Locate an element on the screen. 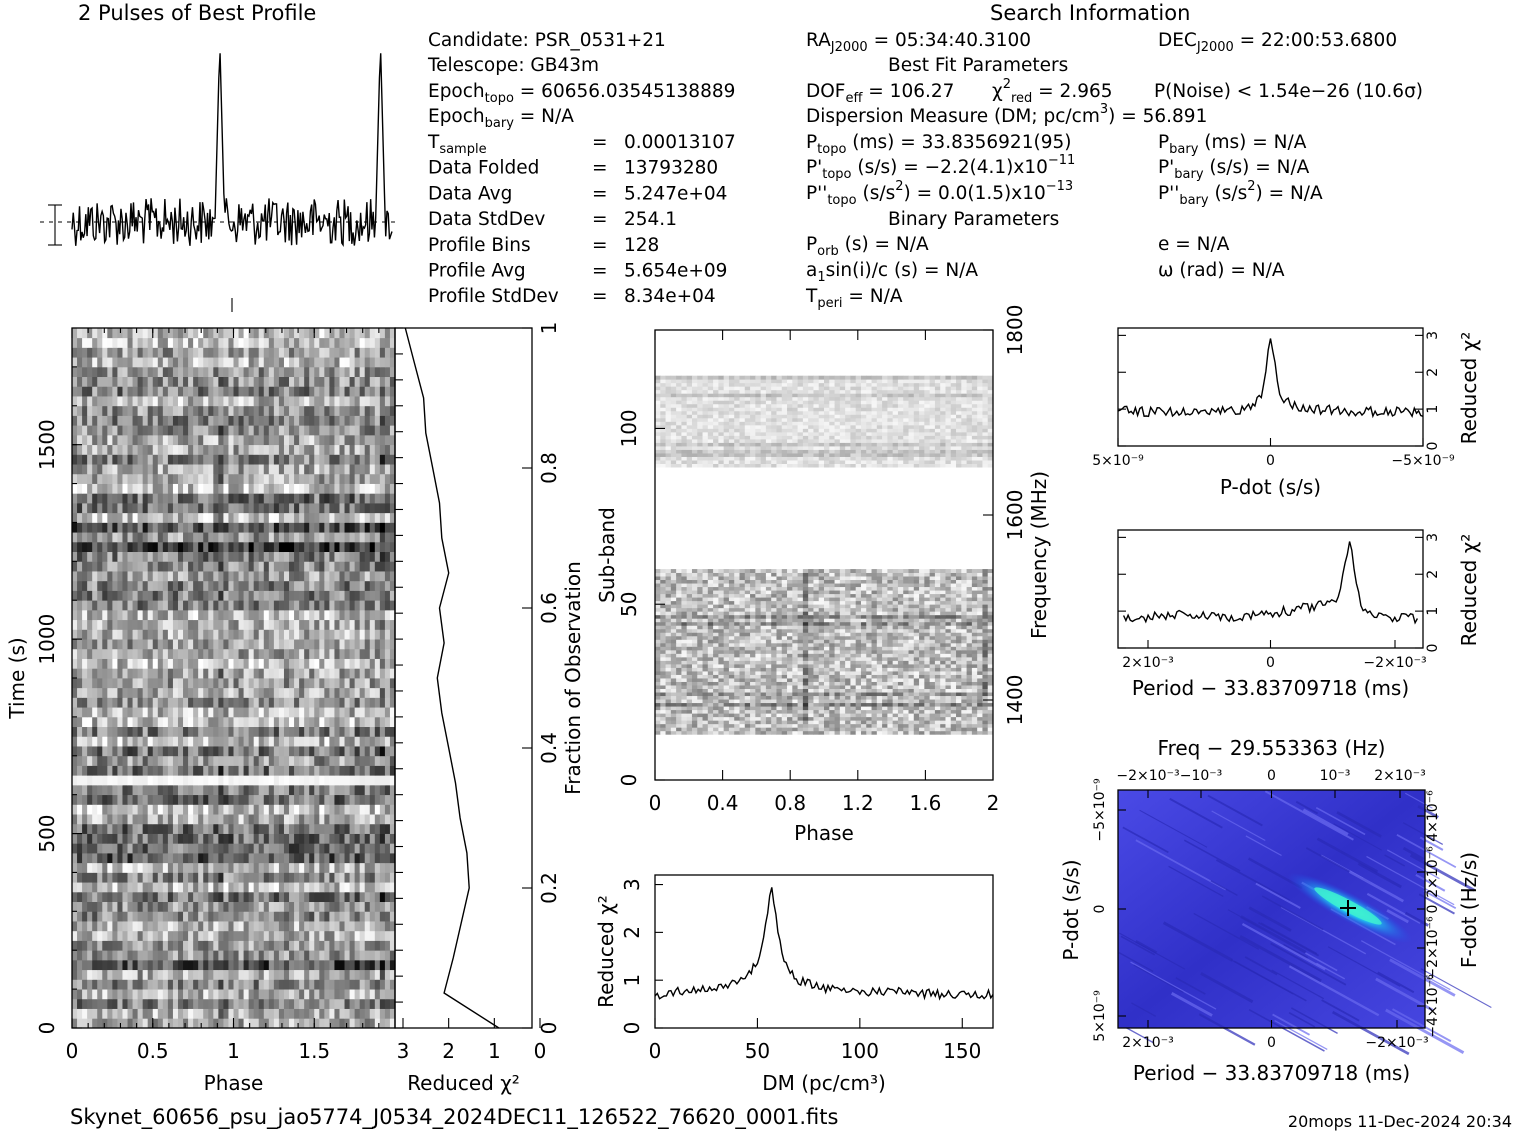  x-tick-label: 3 is located at coordinates (403, 1051).